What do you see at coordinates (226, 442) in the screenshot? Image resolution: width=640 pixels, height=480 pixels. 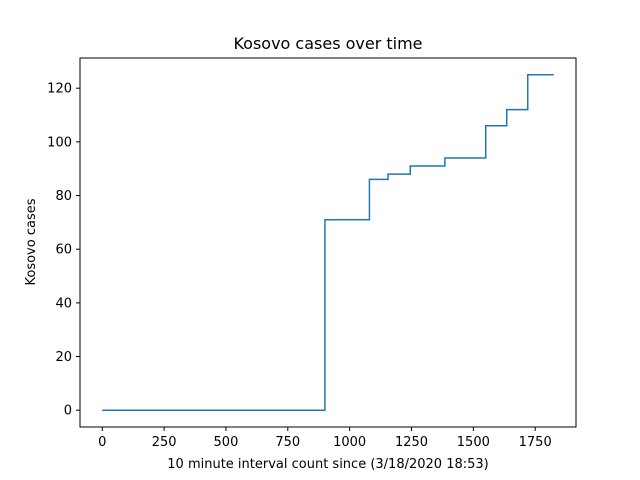 I see `x-tick-label: 500` at bounding box center [226, 442].